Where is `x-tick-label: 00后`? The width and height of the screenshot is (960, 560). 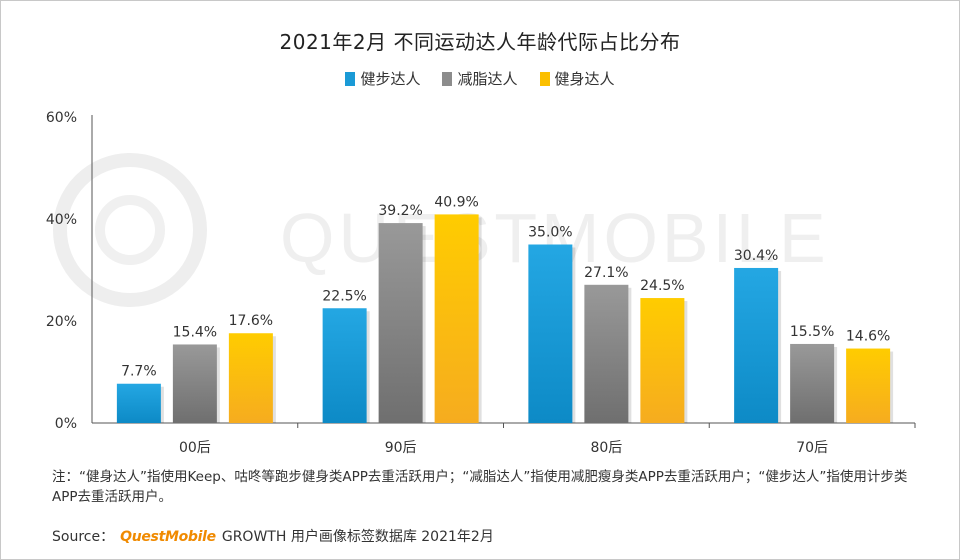
x-tick-label: 00后 is located at coordinates (195, 448).